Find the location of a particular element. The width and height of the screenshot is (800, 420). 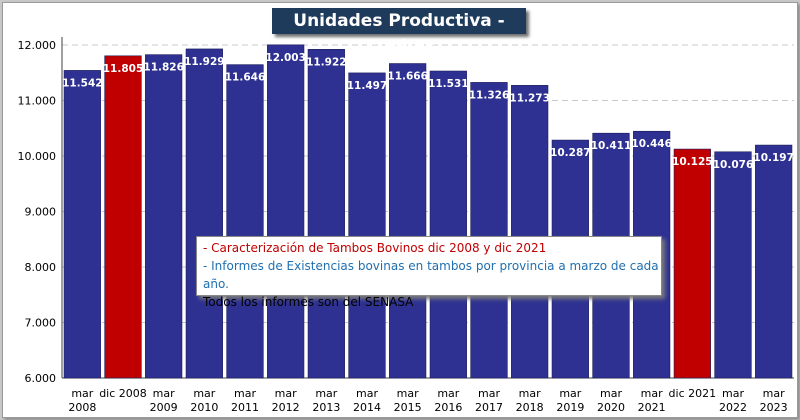

data-label: 10.287 is located at coordinates (570, 153).